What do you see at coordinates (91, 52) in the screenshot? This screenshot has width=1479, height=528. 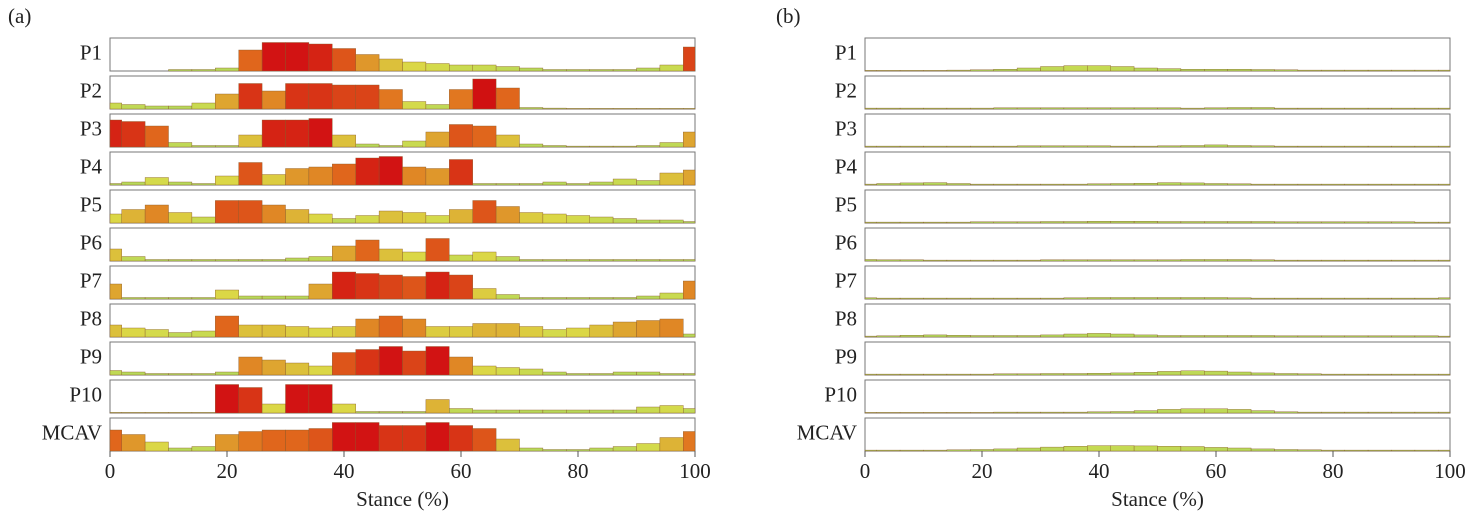 I see `row-label: P1` at bounding box center [91, 52].